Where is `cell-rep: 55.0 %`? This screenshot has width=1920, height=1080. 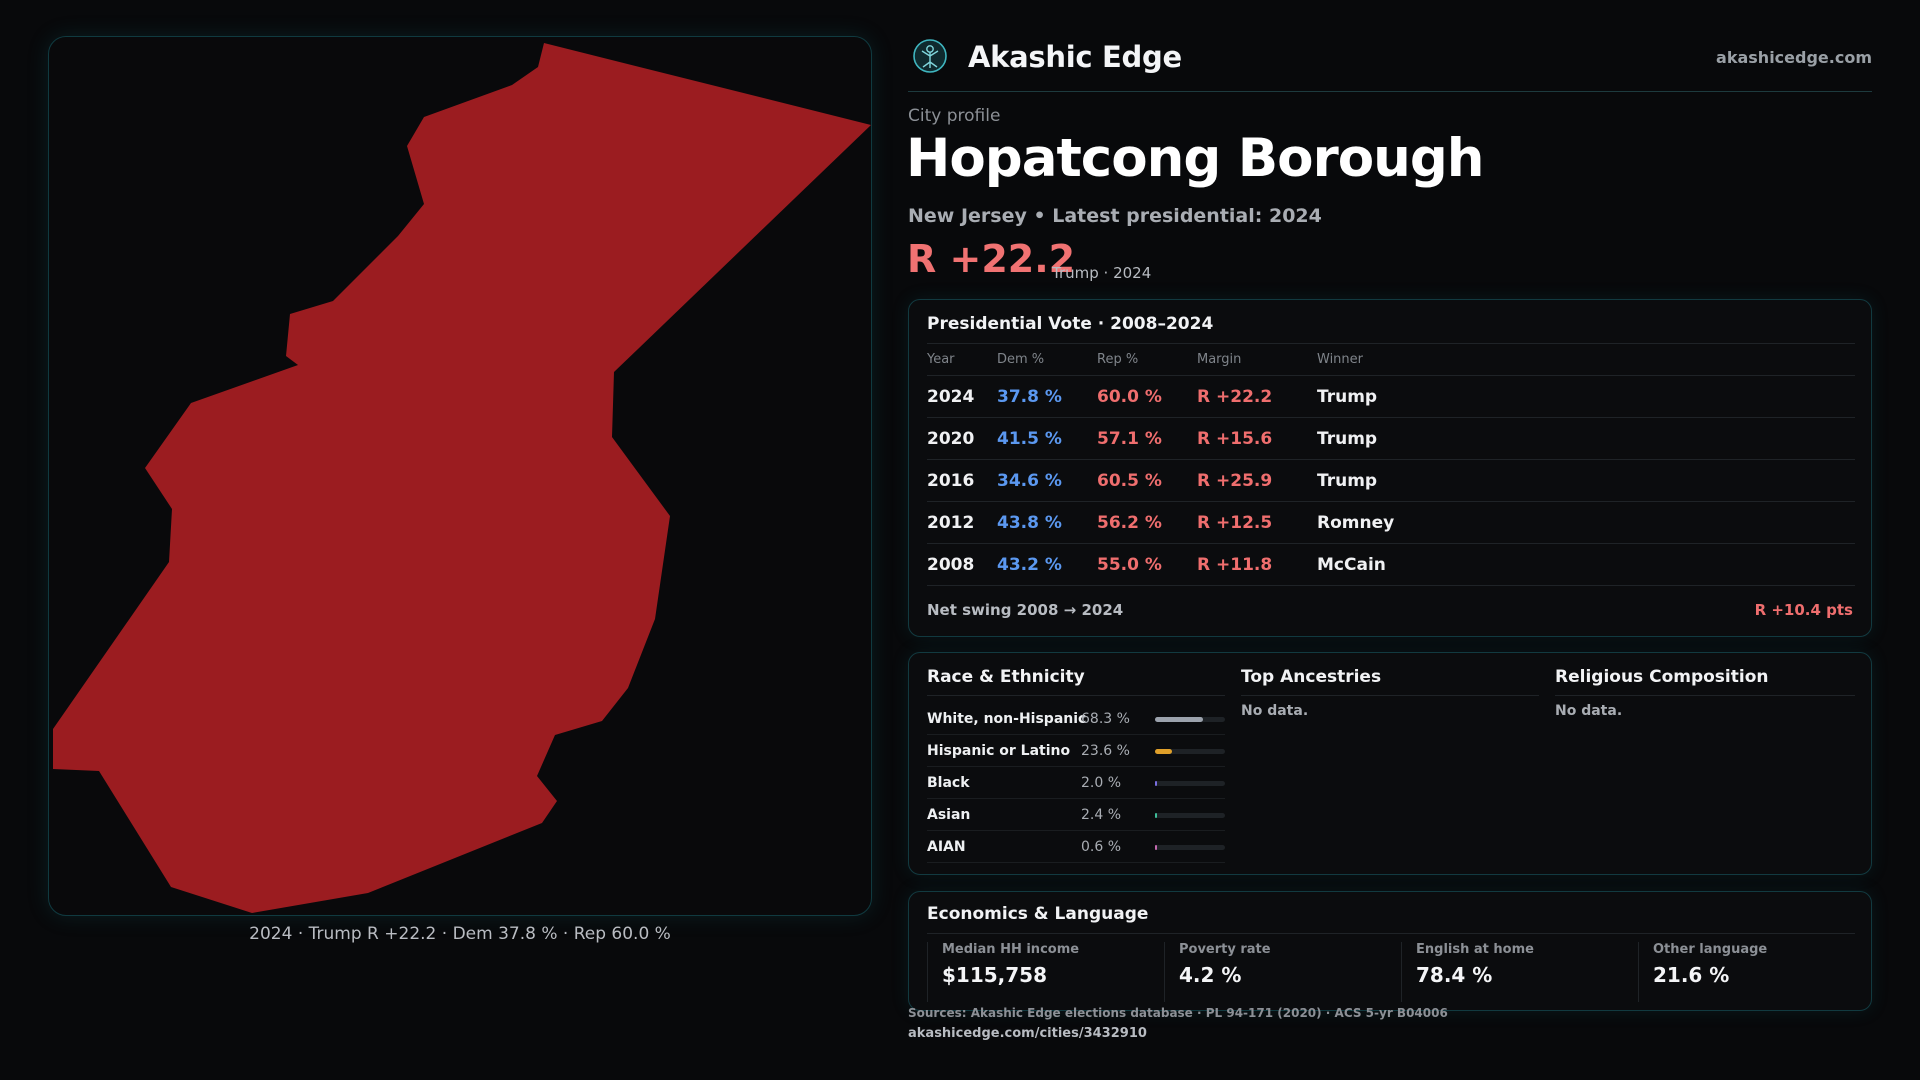
cell-rep: 55.0 % is located at coordinates (1129, 564).